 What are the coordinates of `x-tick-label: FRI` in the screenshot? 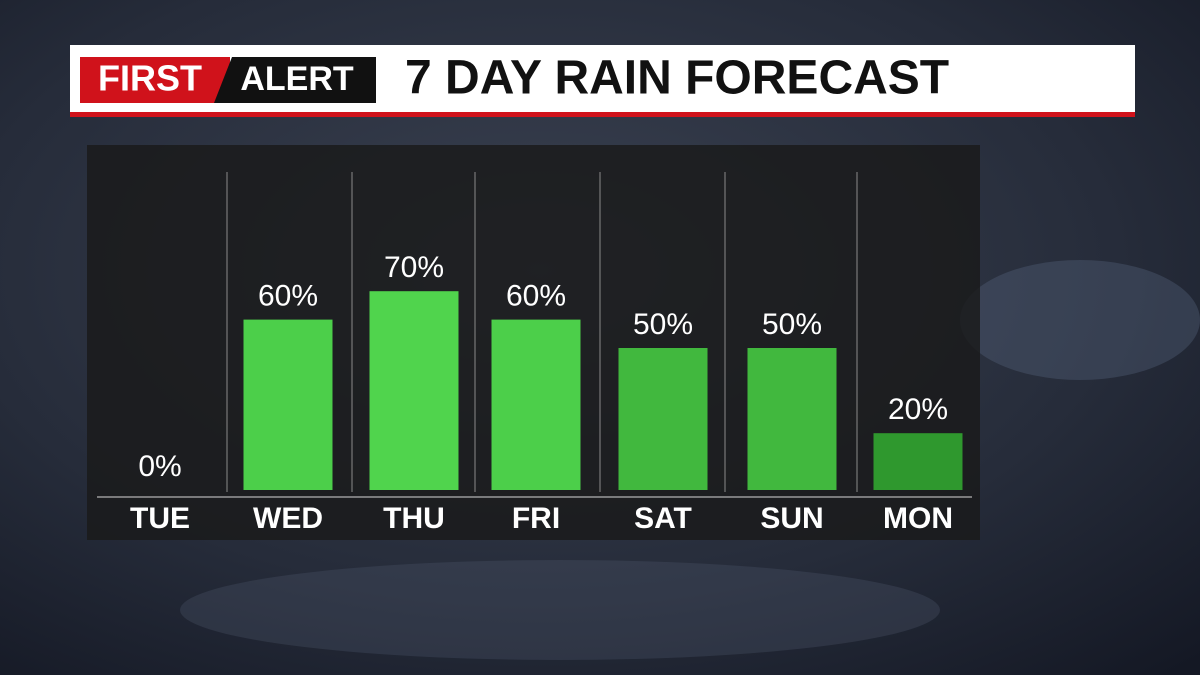 It's located at (536, 518).